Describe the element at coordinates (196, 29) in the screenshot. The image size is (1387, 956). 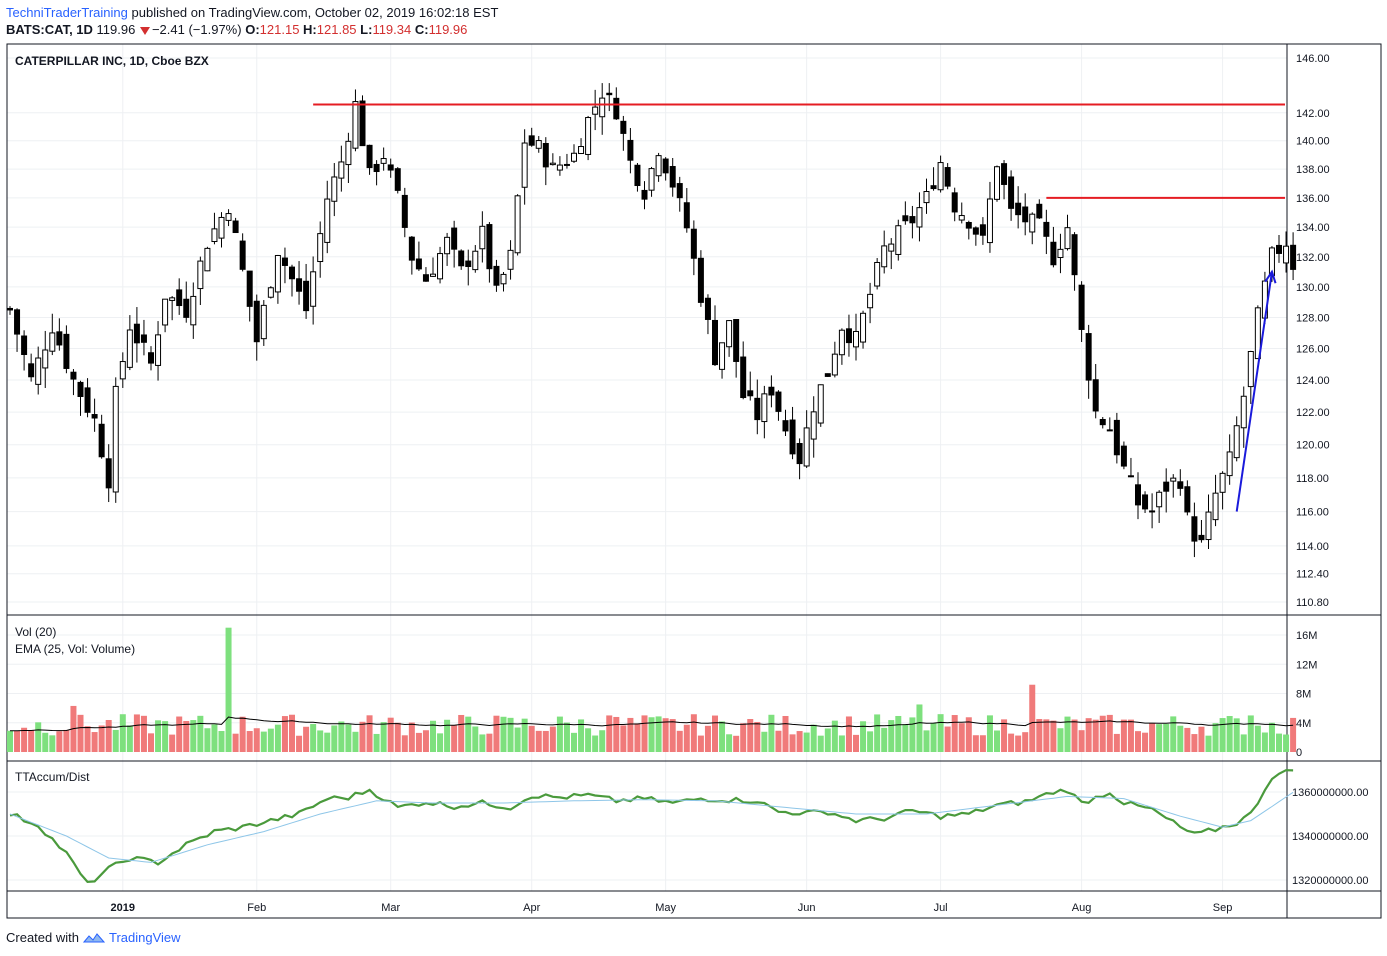
I see `price-change: −2.41 (−1.97%)` at that location.